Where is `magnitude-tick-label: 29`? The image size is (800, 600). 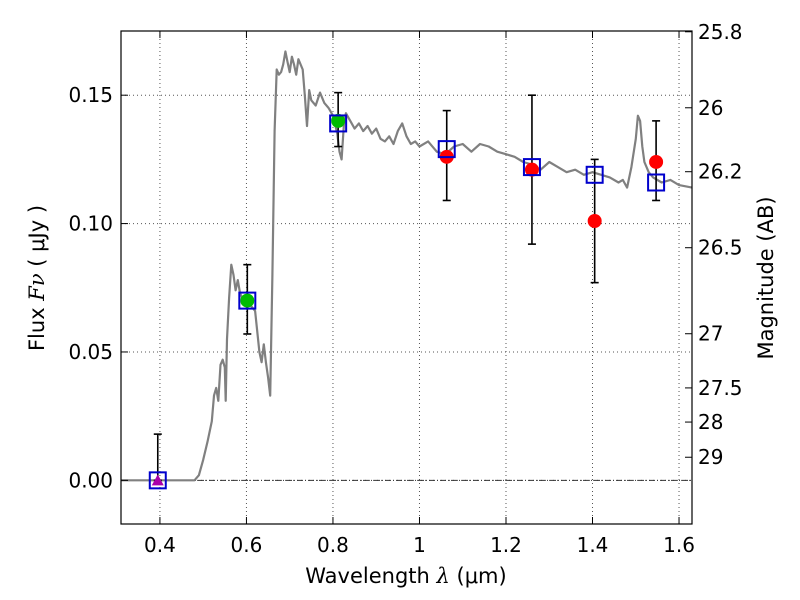 magnitude-tick-label: 29 is located at coordinates (710, 457).